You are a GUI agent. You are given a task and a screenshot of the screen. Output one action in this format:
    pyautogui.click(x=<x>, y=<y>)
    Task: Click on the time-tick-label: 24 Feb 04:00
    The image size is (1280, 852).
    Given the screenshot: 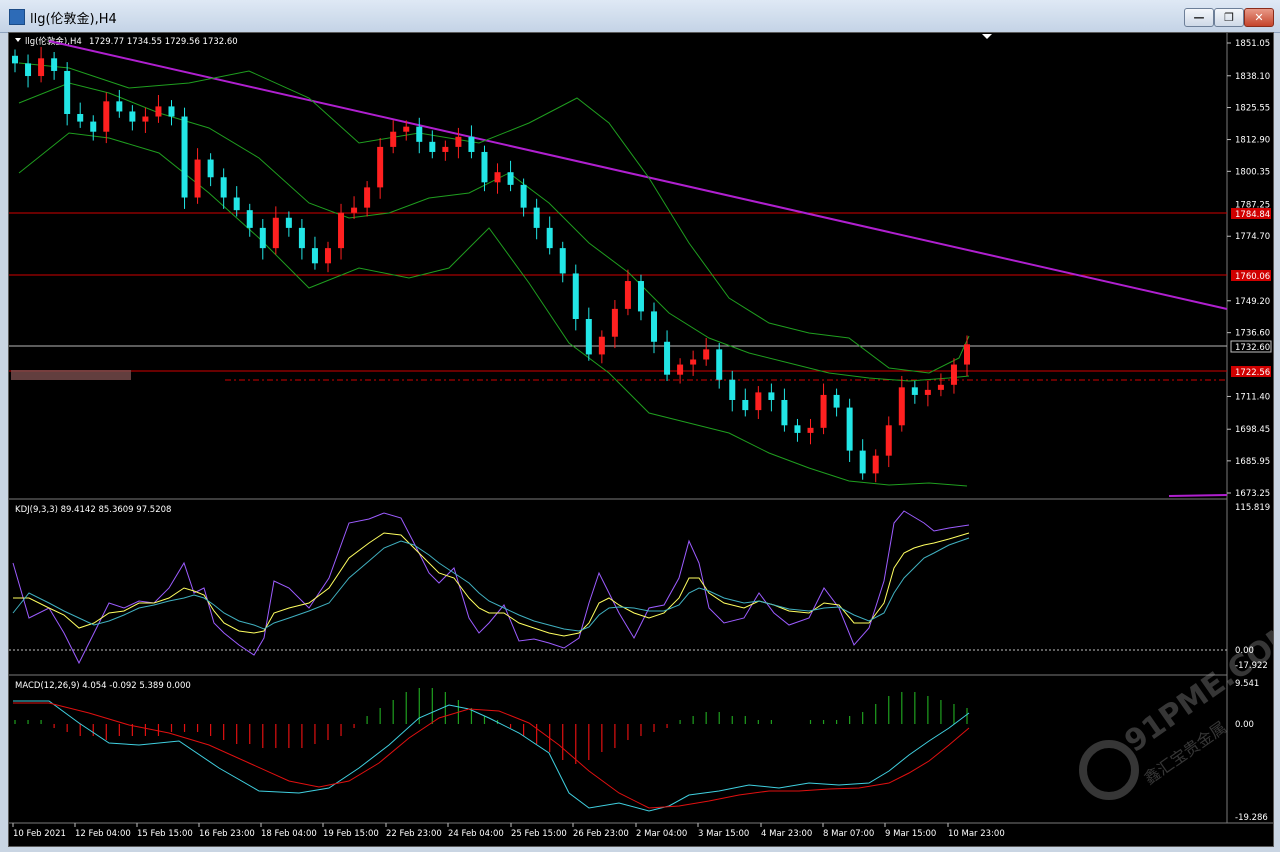 What is the action you would take?
    pyautogui.click(x=476, y=834)
    